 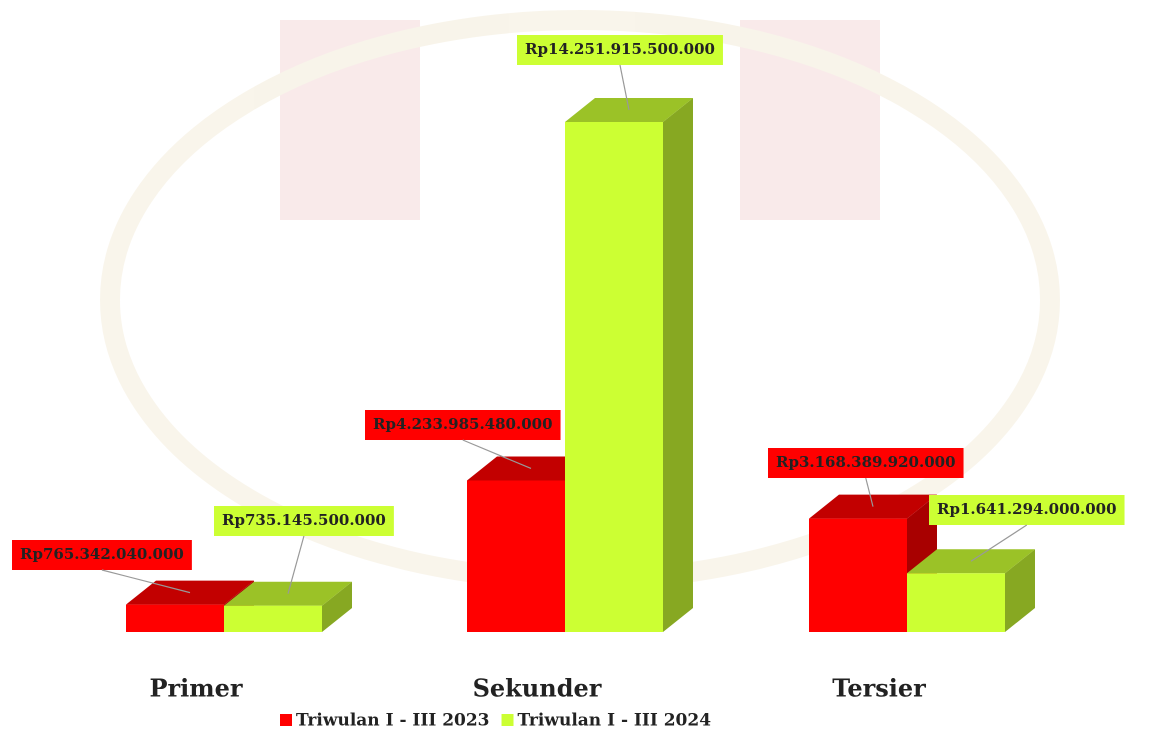 What do you see at coordinates (393, 721) in the screenshot?
I see `legend-label: Triwulan I - III 2023` at bounding box center [393, 721].